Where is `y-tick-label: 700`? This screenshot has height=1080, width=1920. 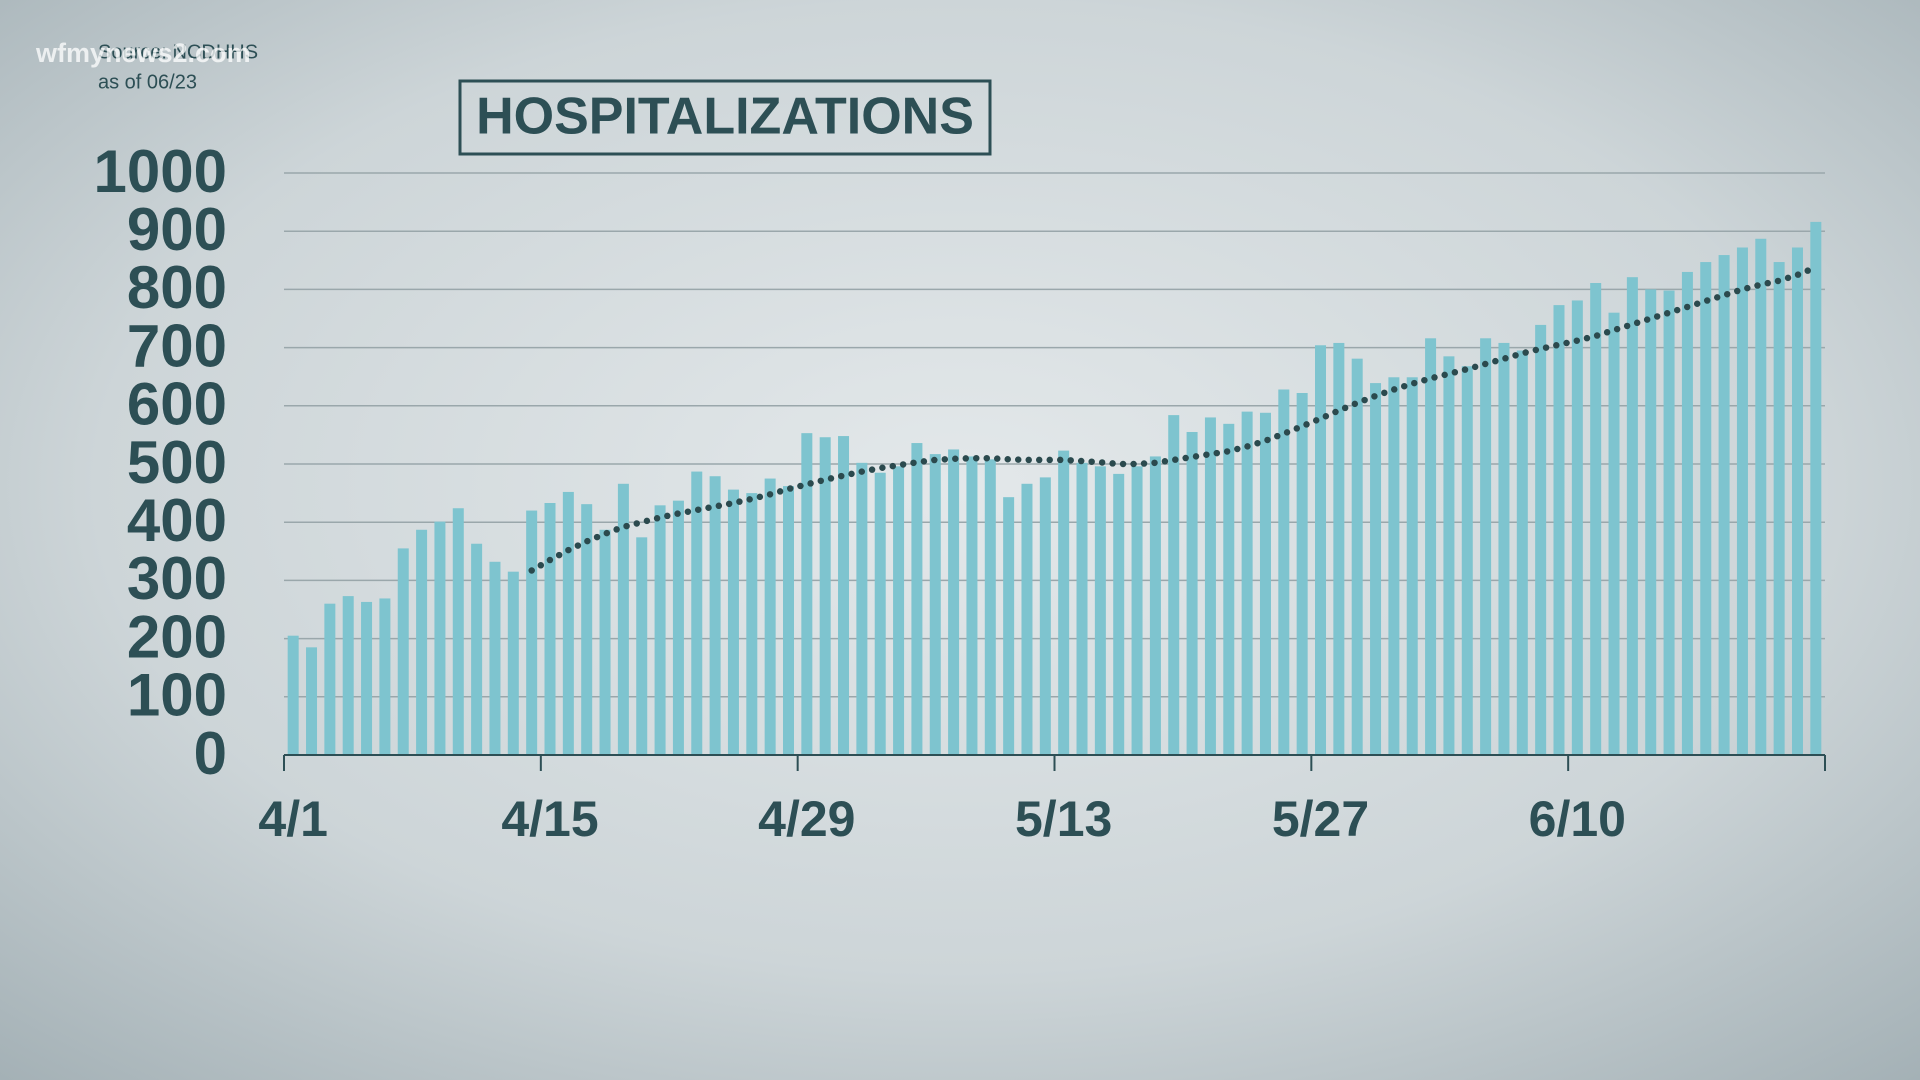 y-tick-label: 700 is located at coordinates (177, 345).